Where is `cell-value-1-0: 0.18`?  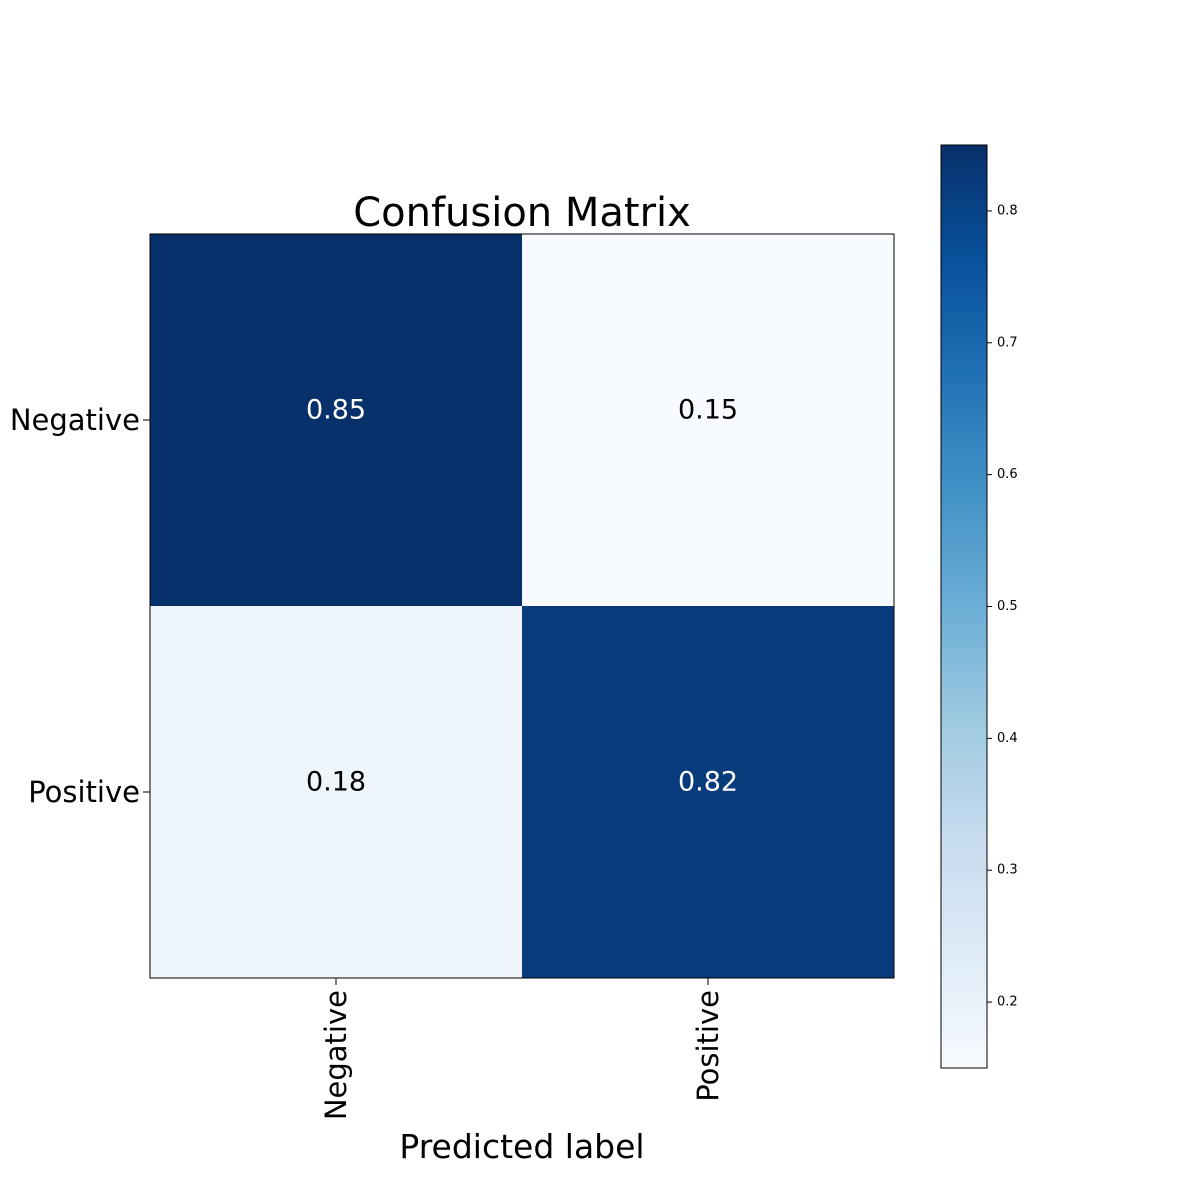
cell-value-1-0: 0.18 is located at coordinates (336, 782).